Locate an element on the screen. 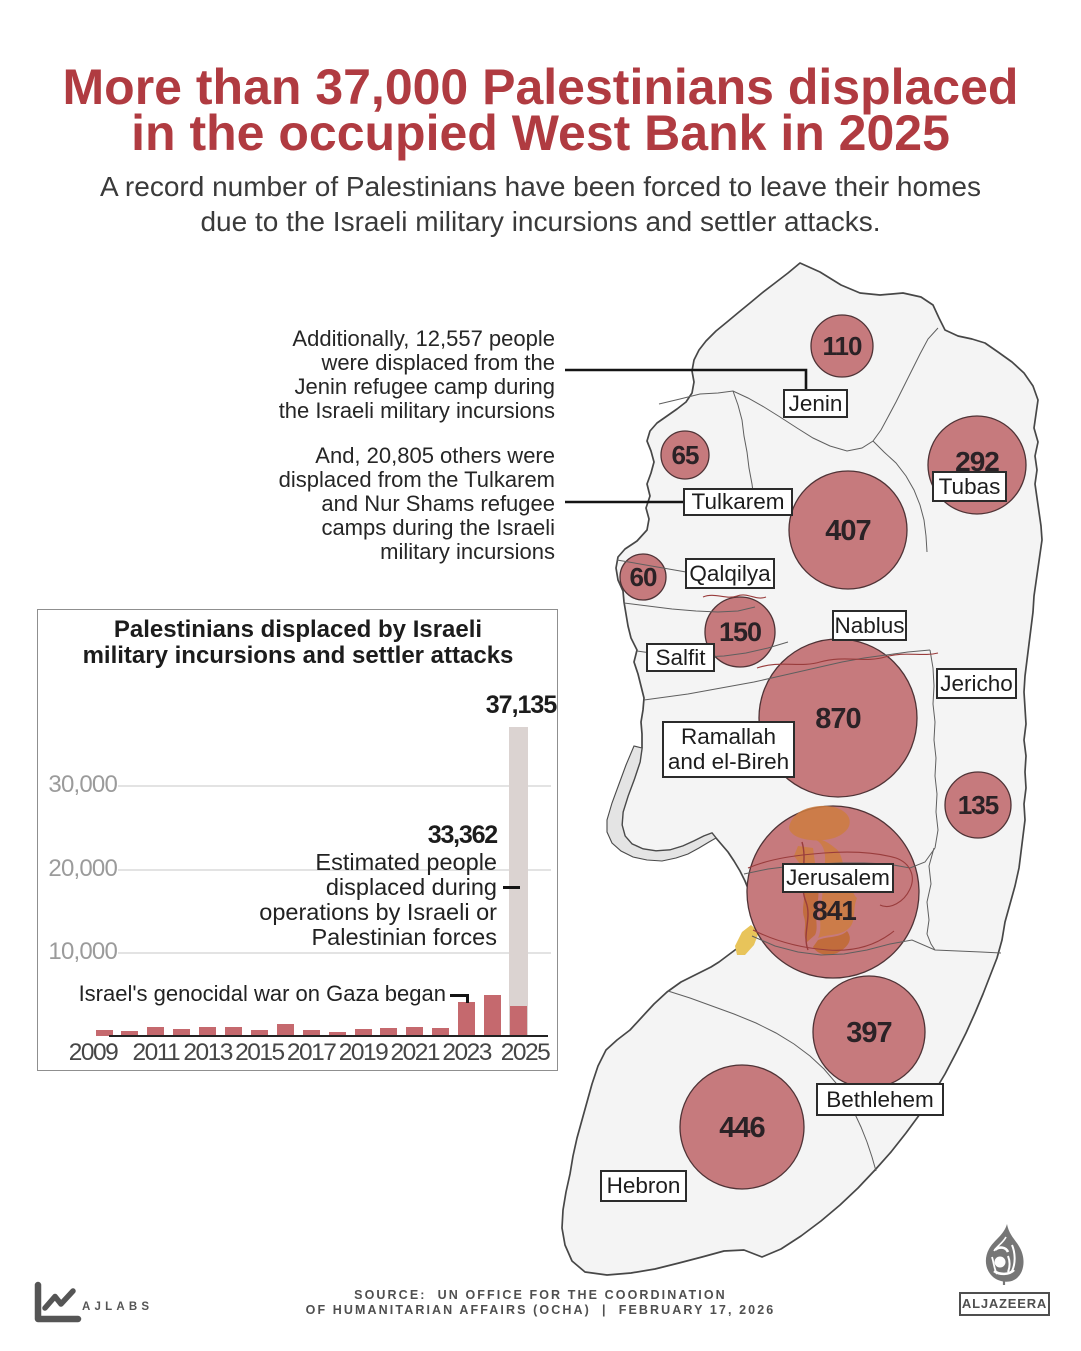 The height and width of the screenshot is (1351, 1081). svg-text: Salfit is located at coordinates (680, 657).